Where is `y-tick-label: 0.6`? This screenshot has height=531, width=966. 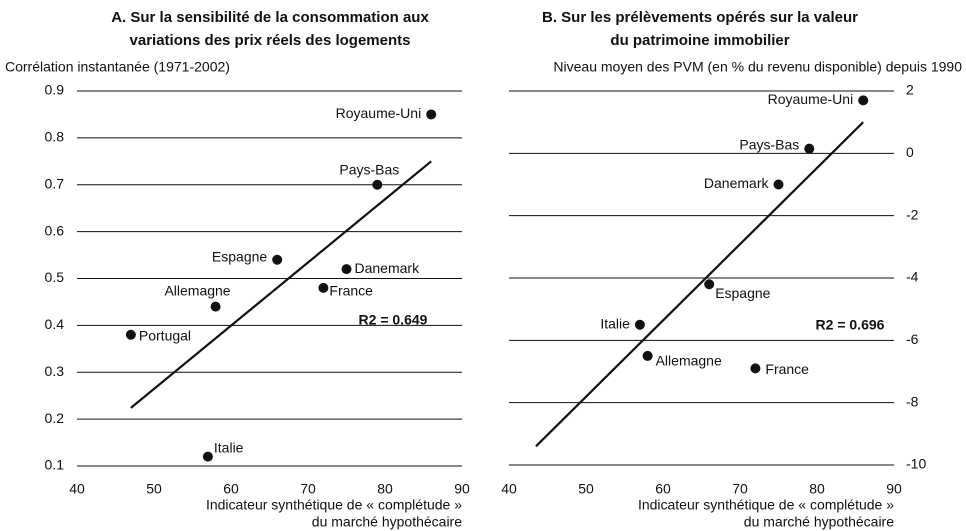 y-tick-label: 0.6 is located at coordinates (55, 230).